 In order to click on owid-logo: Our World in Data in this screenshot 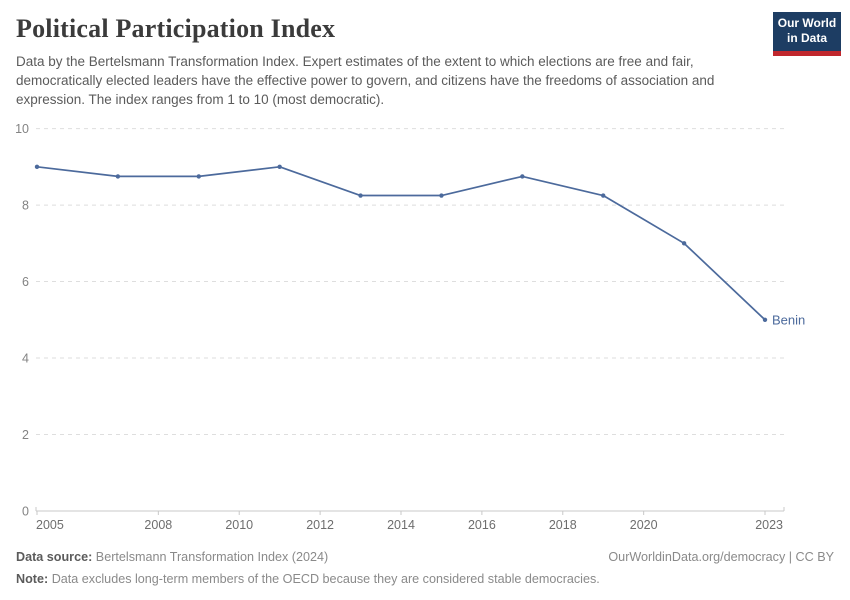, I will do `click(807, 34)`.